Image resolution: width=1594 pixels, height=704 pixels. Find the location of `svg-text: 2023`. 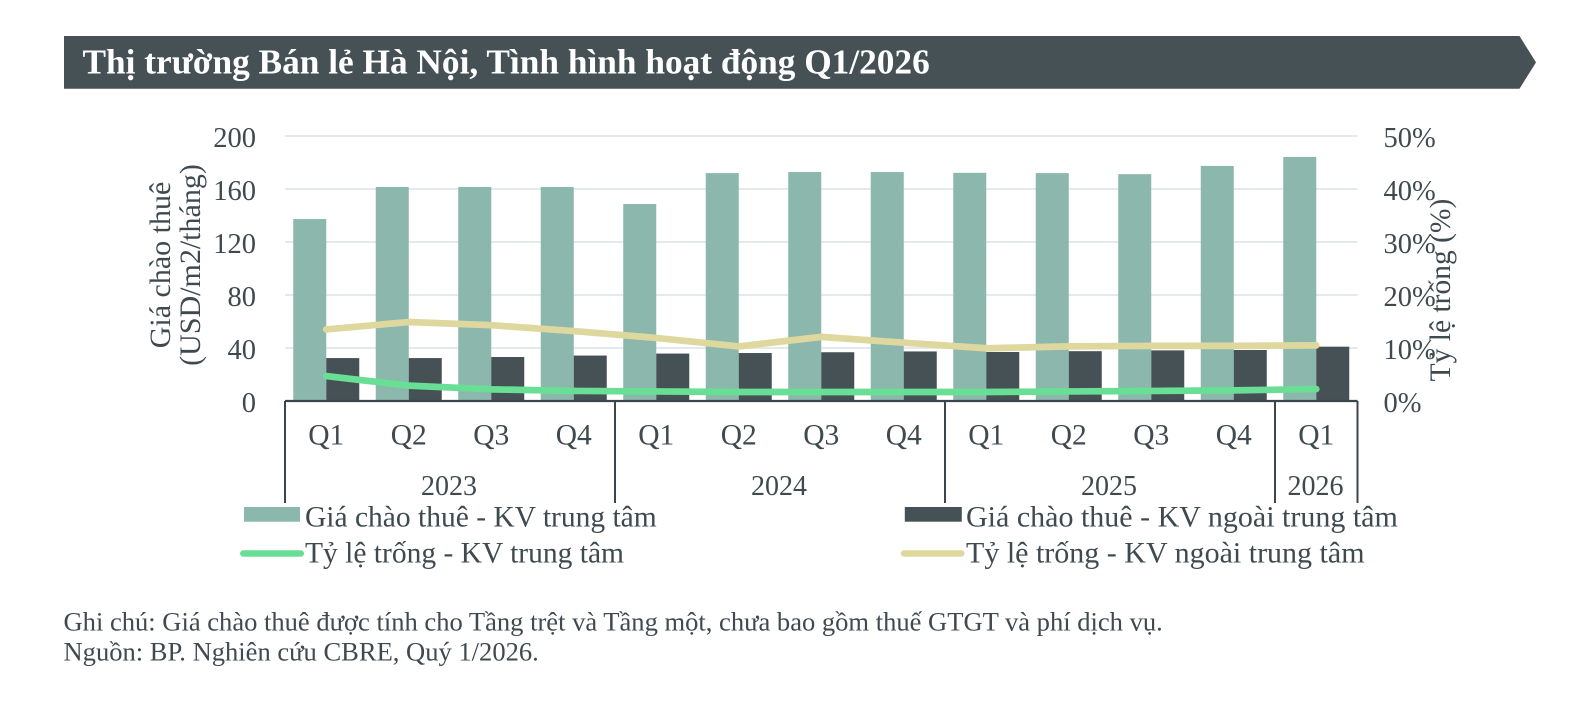

svg-text: 2023 is located at coordinates (449, 486).